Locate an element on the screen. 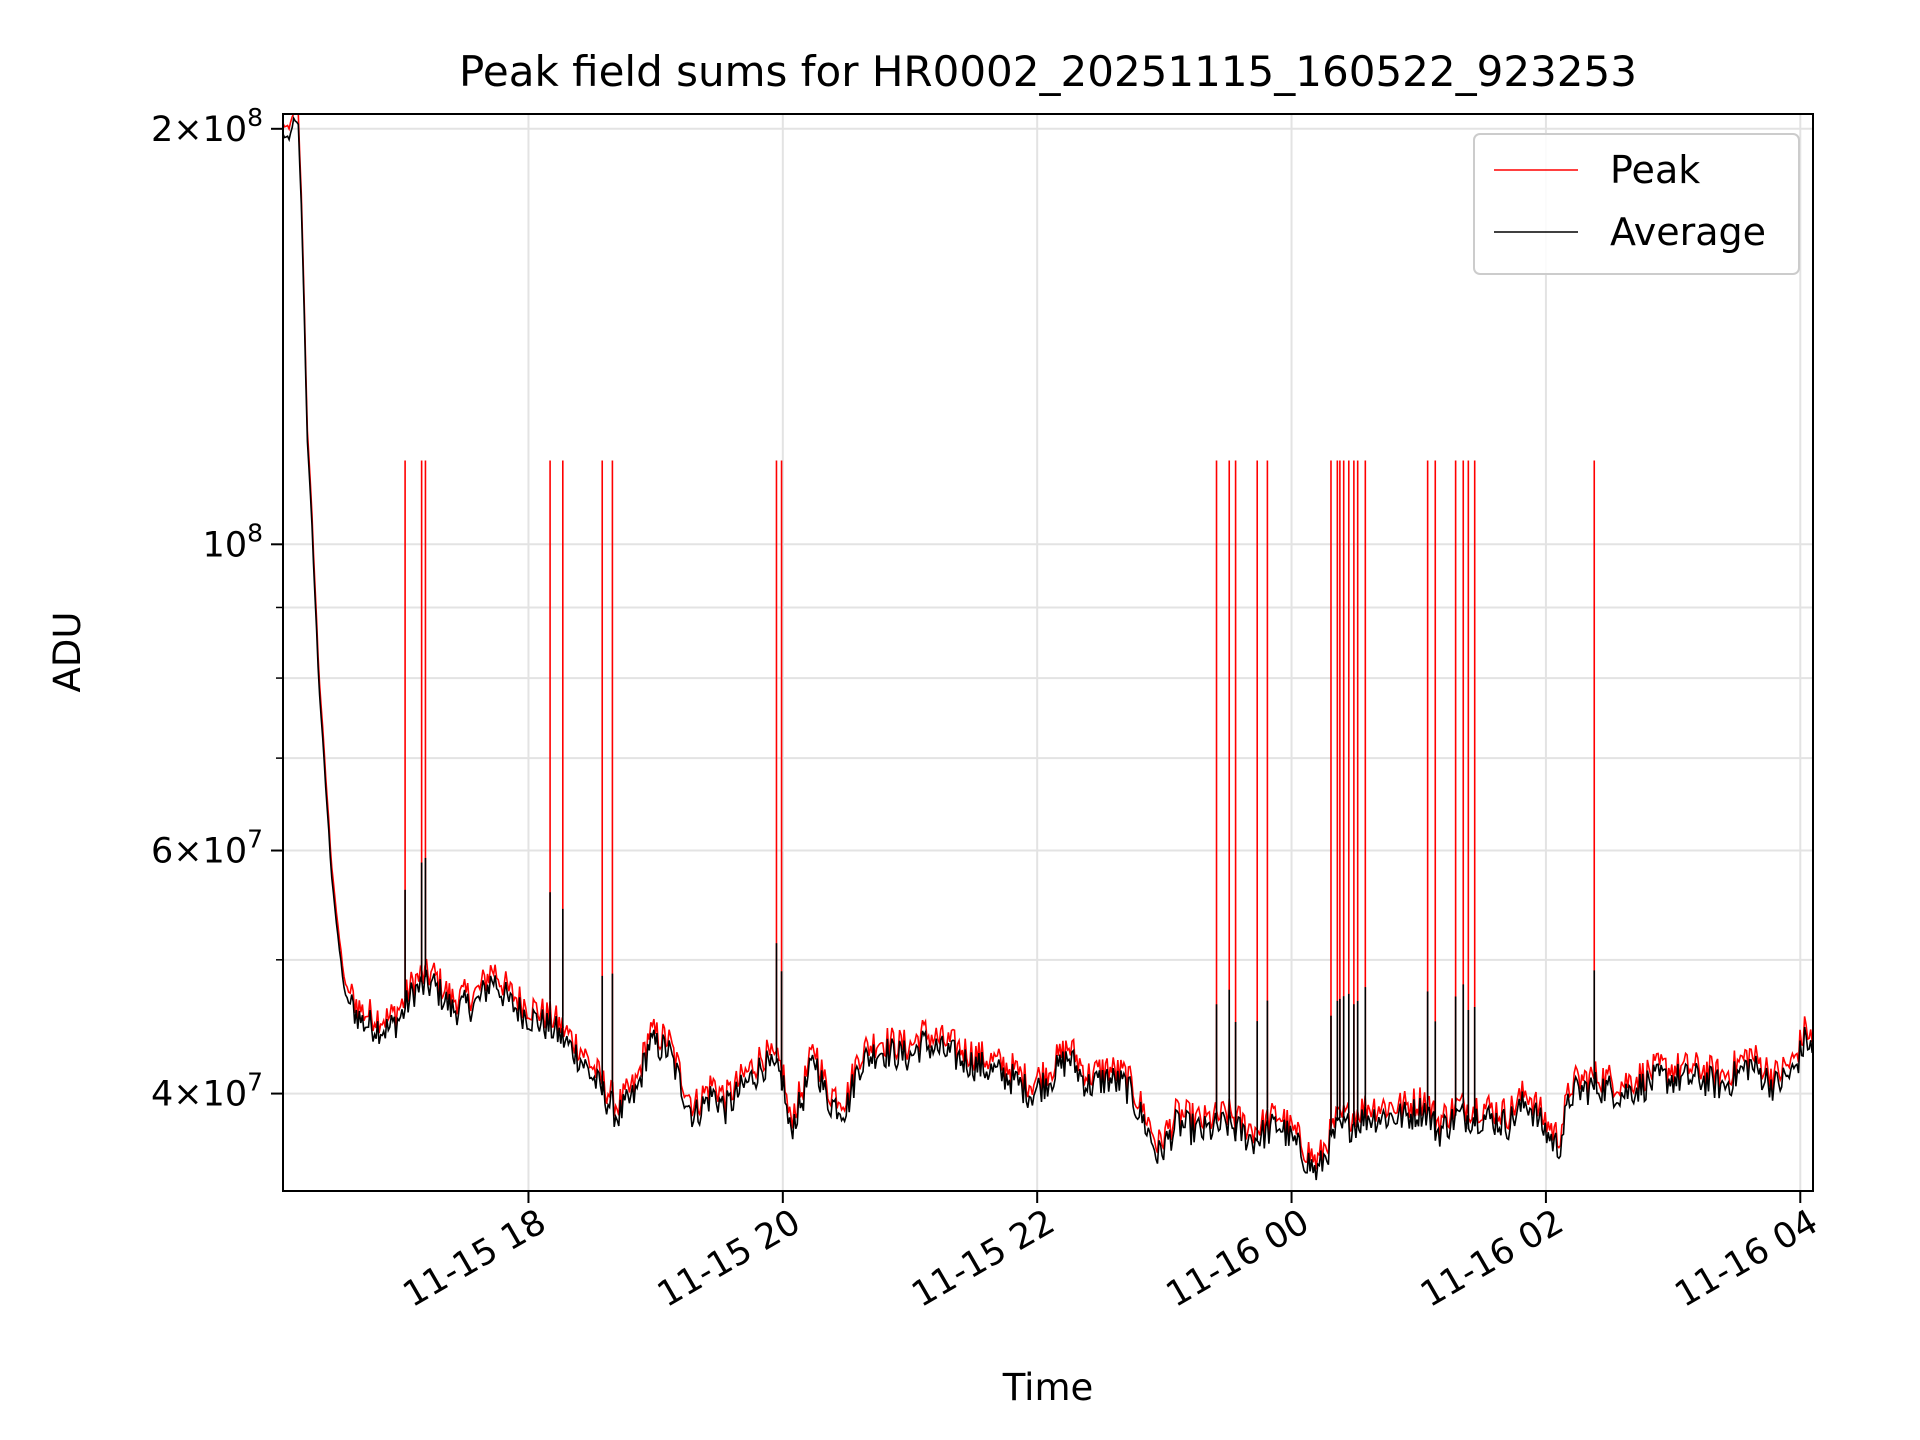 This screenshot has height=1440, width=1920. x-tick-label: 11-16 02 is located at coordinates (1492, 1258).